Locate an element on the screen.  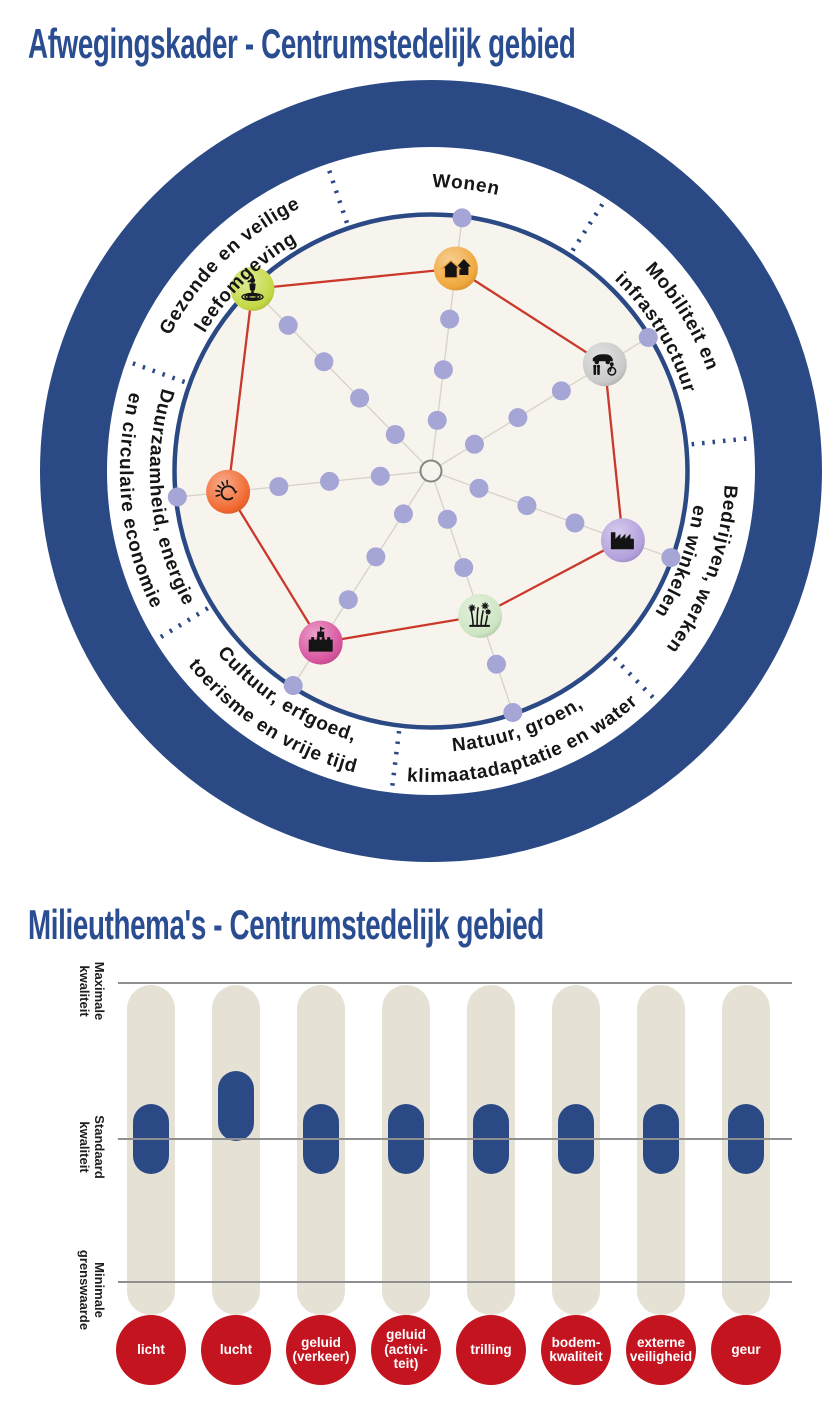
category-label-lucht: lucht is located at coordinates (236, 1349).